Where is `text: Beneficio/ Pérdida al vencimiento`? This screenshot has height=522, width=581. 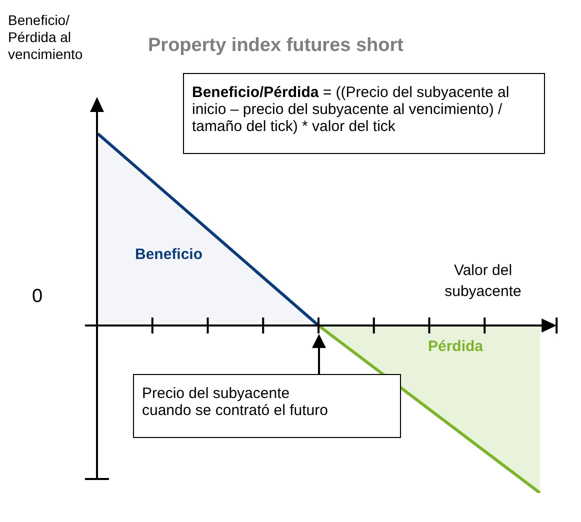 text: Beneficio/ Pérdida al vencimiento is located at coordinates (45, 37).